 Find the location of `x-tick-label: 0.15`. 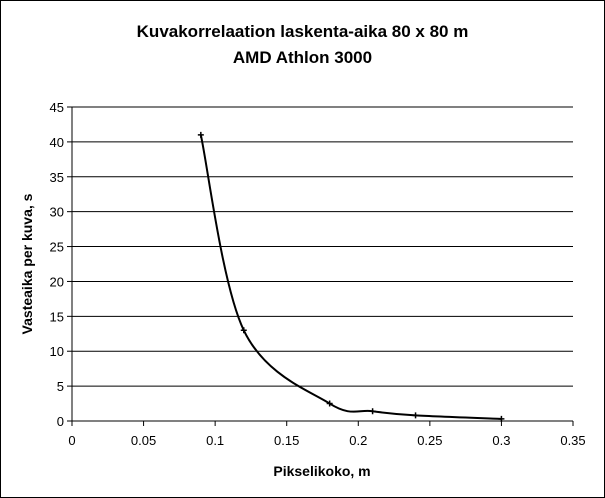

x-tick-label: 0.15 is located at coordinates (286, 440).